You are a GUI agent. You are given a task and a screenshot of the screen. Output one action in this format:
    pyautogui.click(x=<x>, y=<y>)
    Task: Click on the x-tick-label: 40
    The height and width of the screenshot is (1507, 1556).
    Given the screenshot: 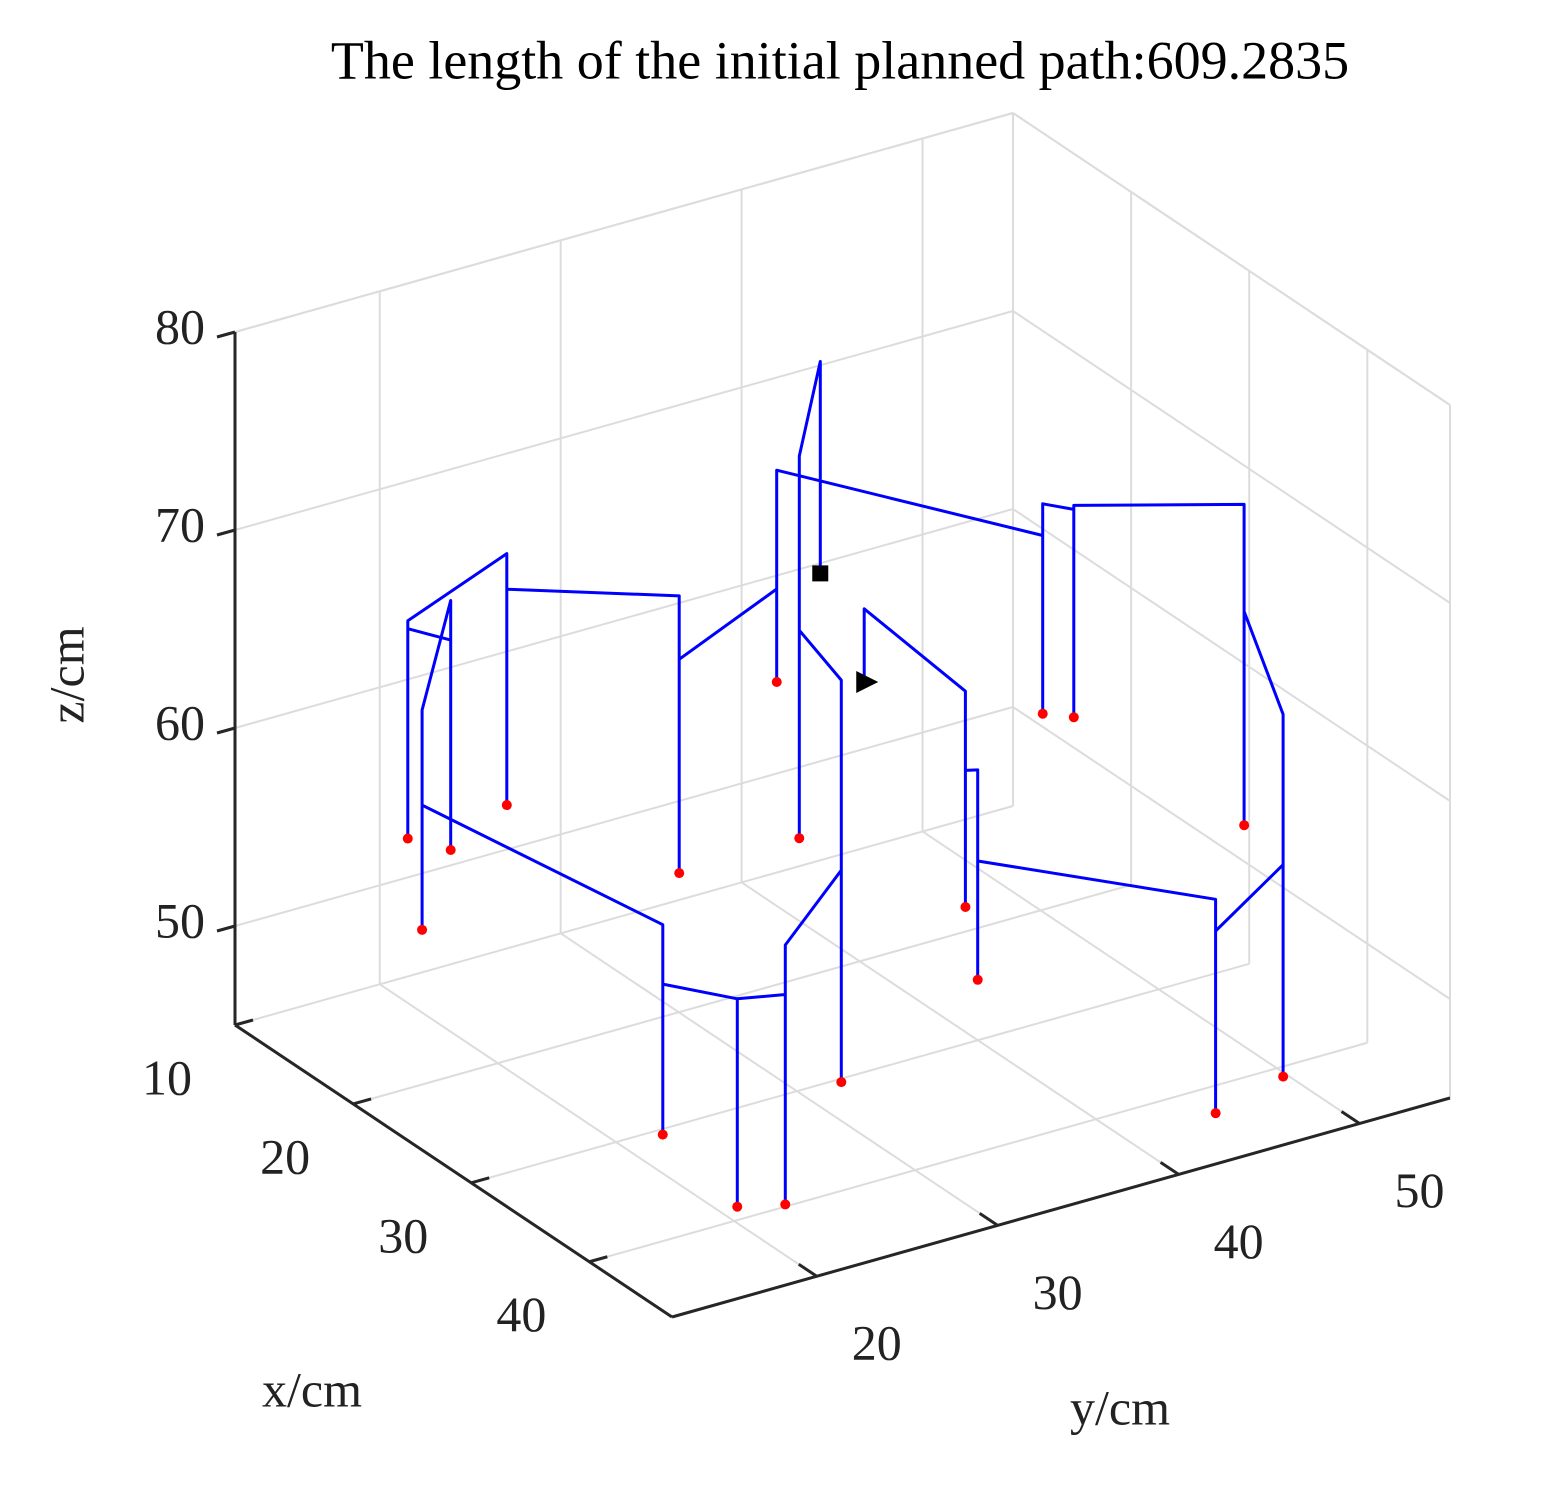 What is the action you would take?
    pyautogui.click(x=521, y=1314)
    